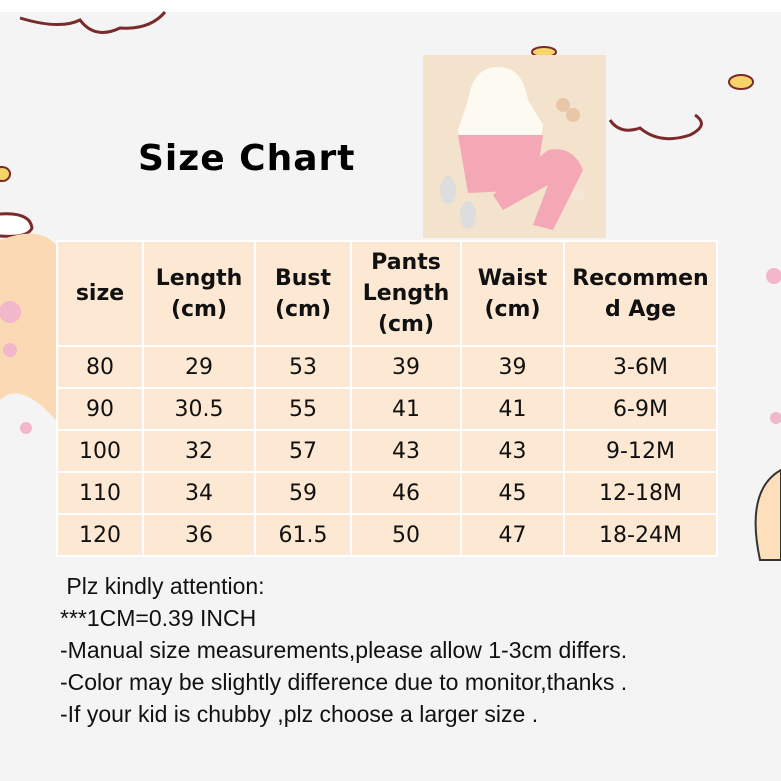 The image size is (781, 781). I want to click on cell-pants-length: 39, so click(406, 367).